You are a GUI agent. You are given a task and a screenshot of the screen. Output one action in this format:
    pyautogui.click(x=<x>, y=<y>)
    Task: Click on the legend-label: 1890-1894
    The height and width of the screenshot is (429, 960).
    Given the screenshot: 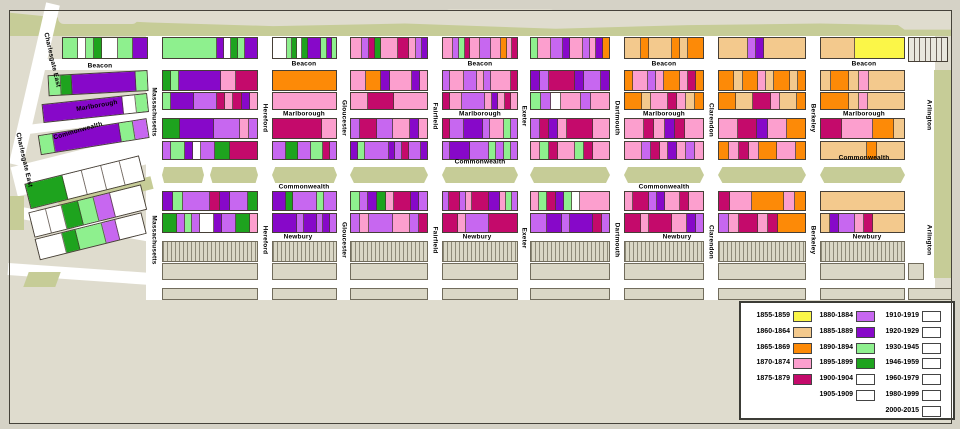 What is the action you would take?
    pyautogui.click(x=836, y=347)
    